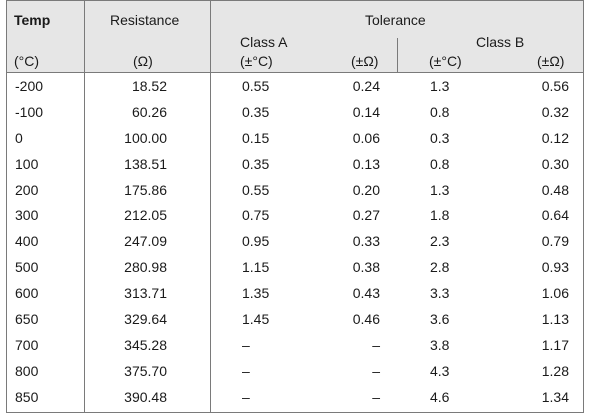  I want to click on cell-temp: 500, so click(27, 267).